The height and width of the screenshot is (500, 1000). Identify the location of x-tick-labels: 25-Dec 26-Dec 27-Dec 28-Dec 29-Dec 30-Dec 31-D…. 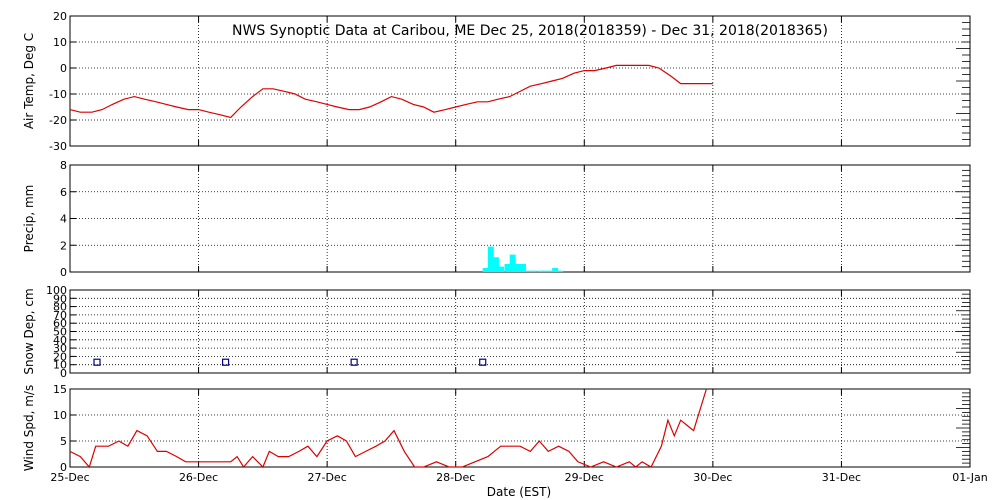
(518, 477).